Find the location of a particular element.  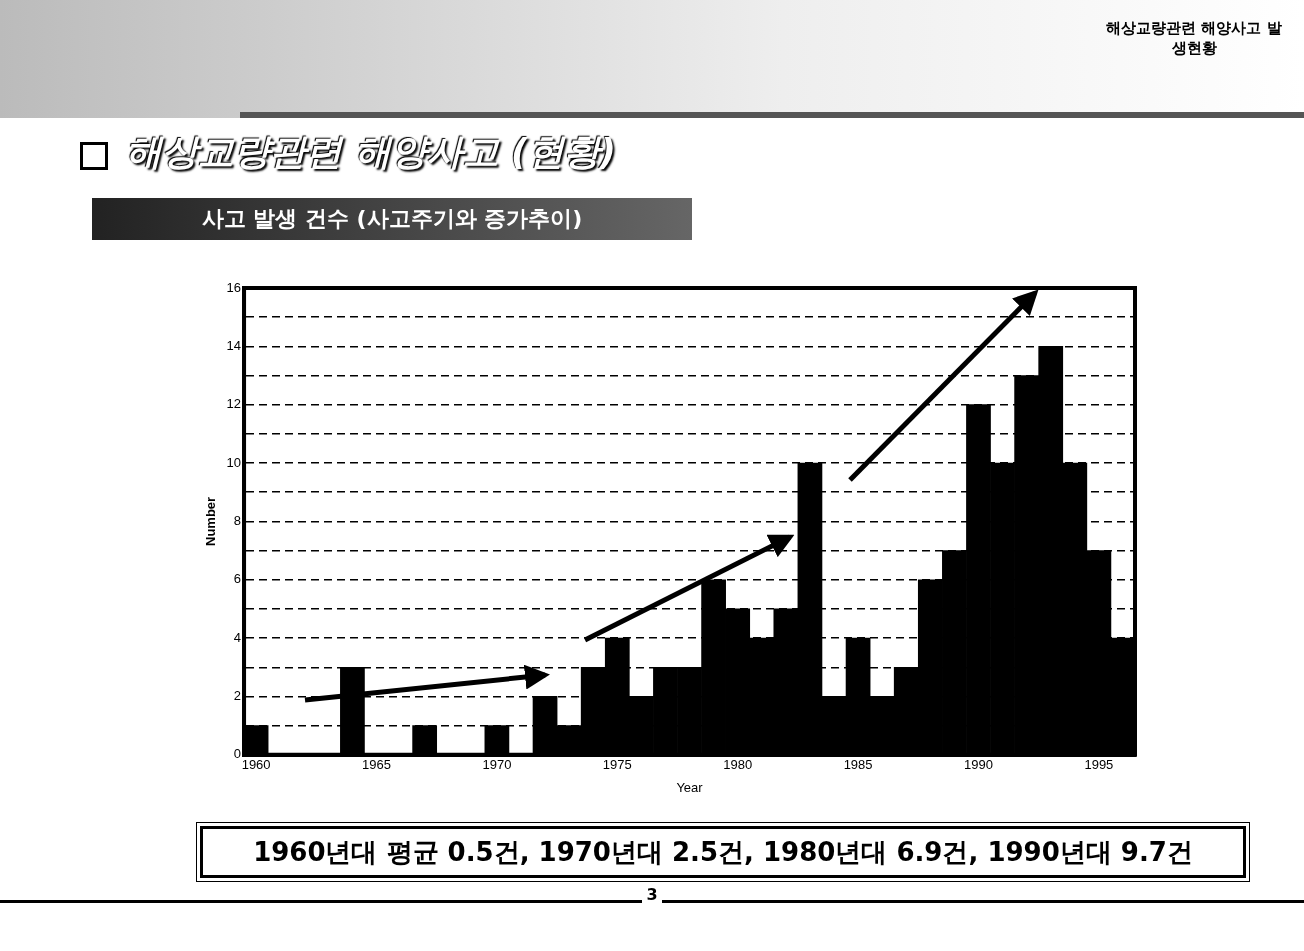

y-tick-label: 12 is located at coordinates (234, 404).